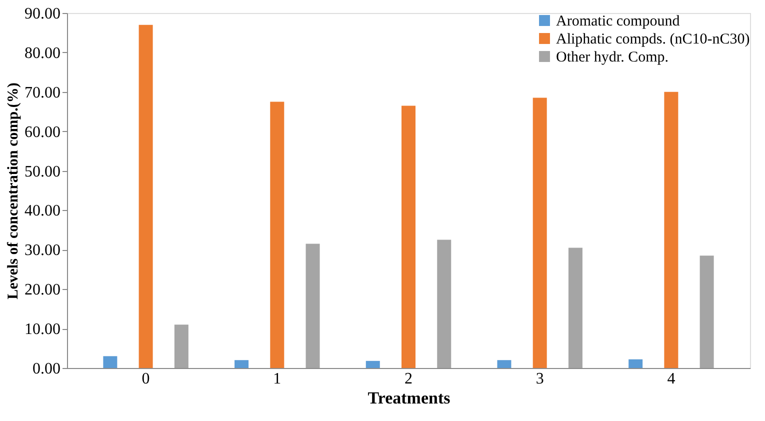 This screenshot has height=421, width=765. I want to click on y-tick-label: 0.00, so click(46, 369).